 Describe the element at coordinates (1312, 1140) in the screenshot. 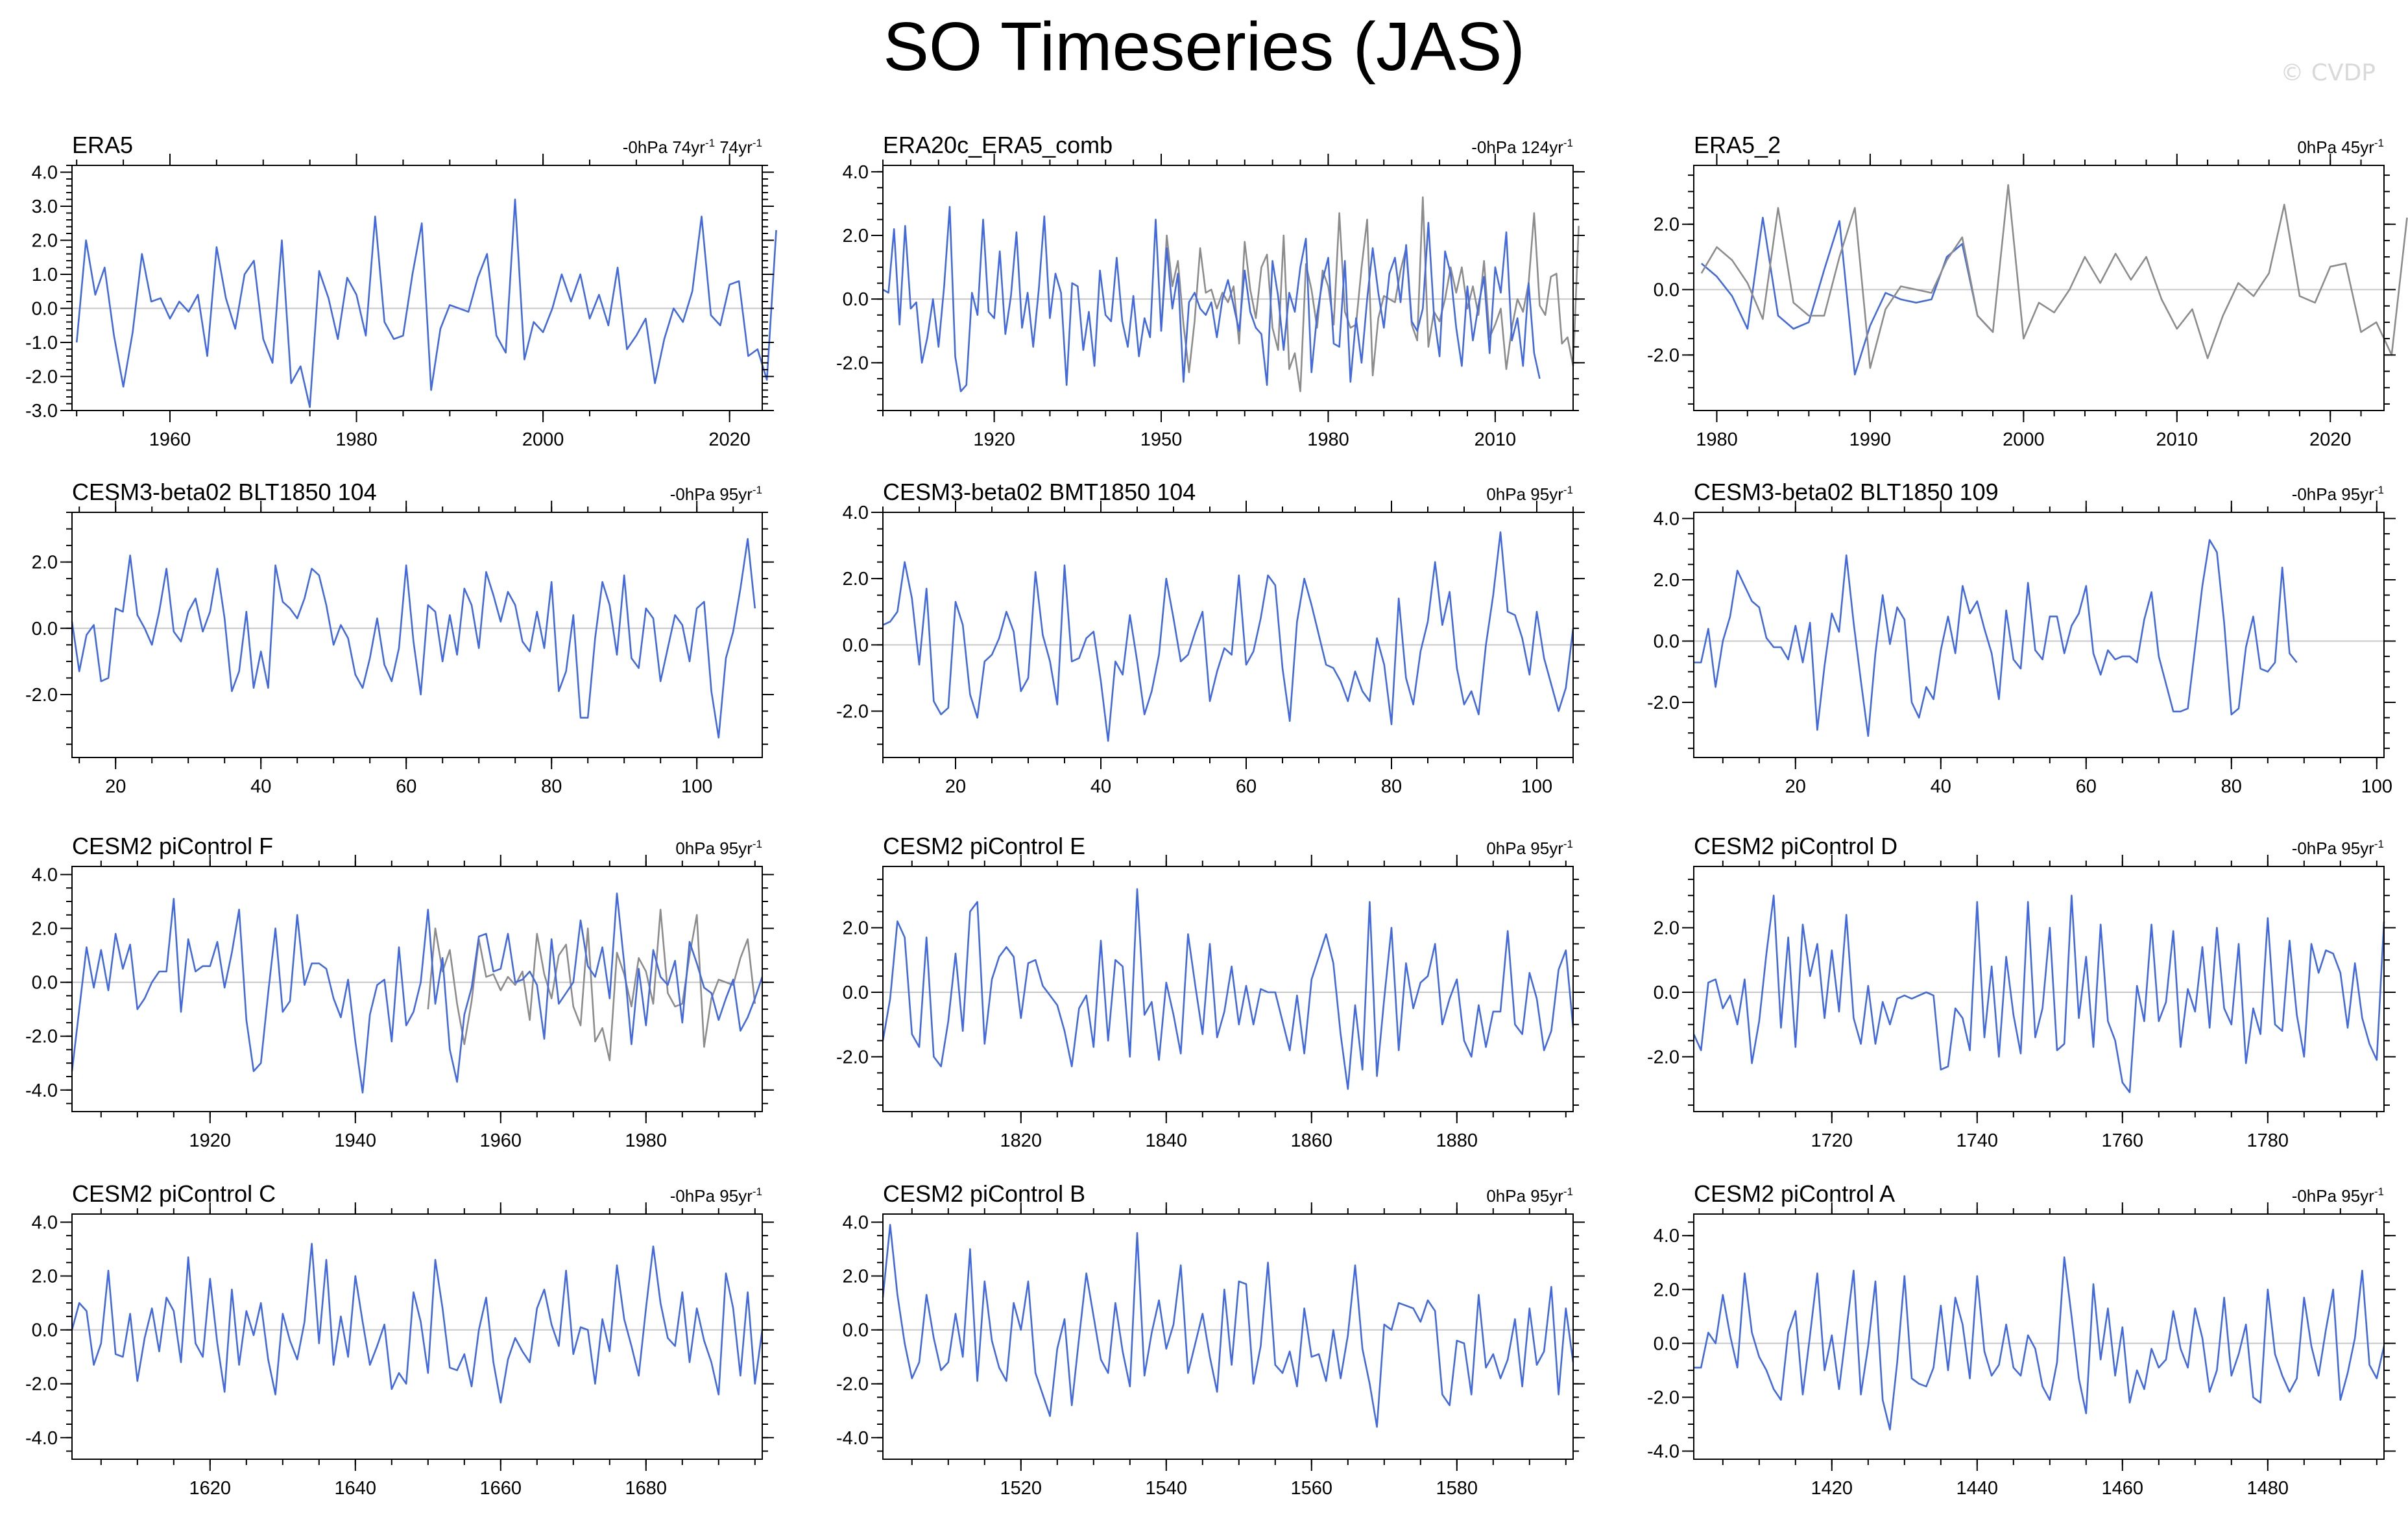

I see `x-tick-label: 1860` at that location.